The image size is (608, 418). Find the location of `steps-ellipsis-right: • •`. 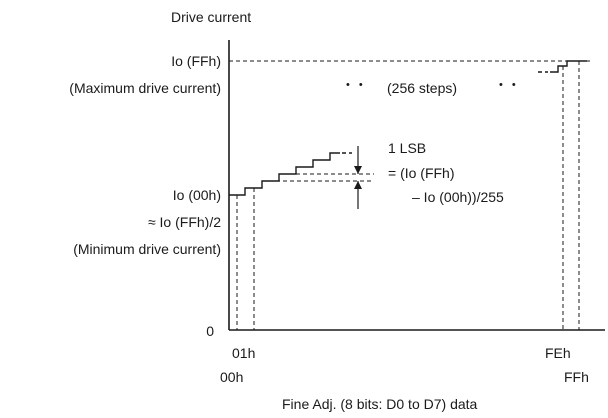

steps-ellipsis-right: • • is located at coordinates (509, 85).